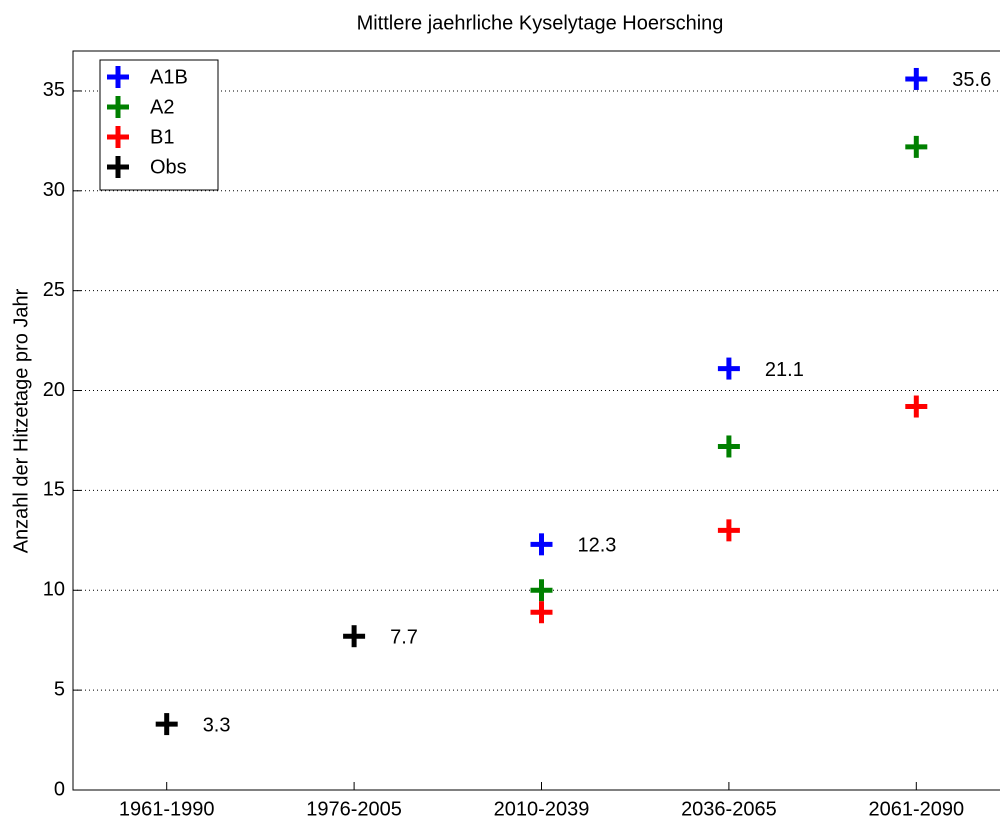 The image size is (1000, 821). I want to click on legend-label: B1, so click(162, 137).